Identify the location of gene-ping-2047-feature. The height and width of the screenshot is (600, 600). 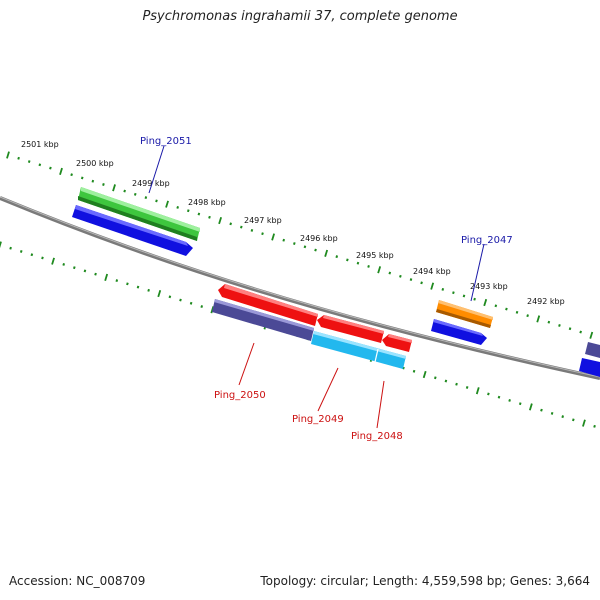
(464, 314).